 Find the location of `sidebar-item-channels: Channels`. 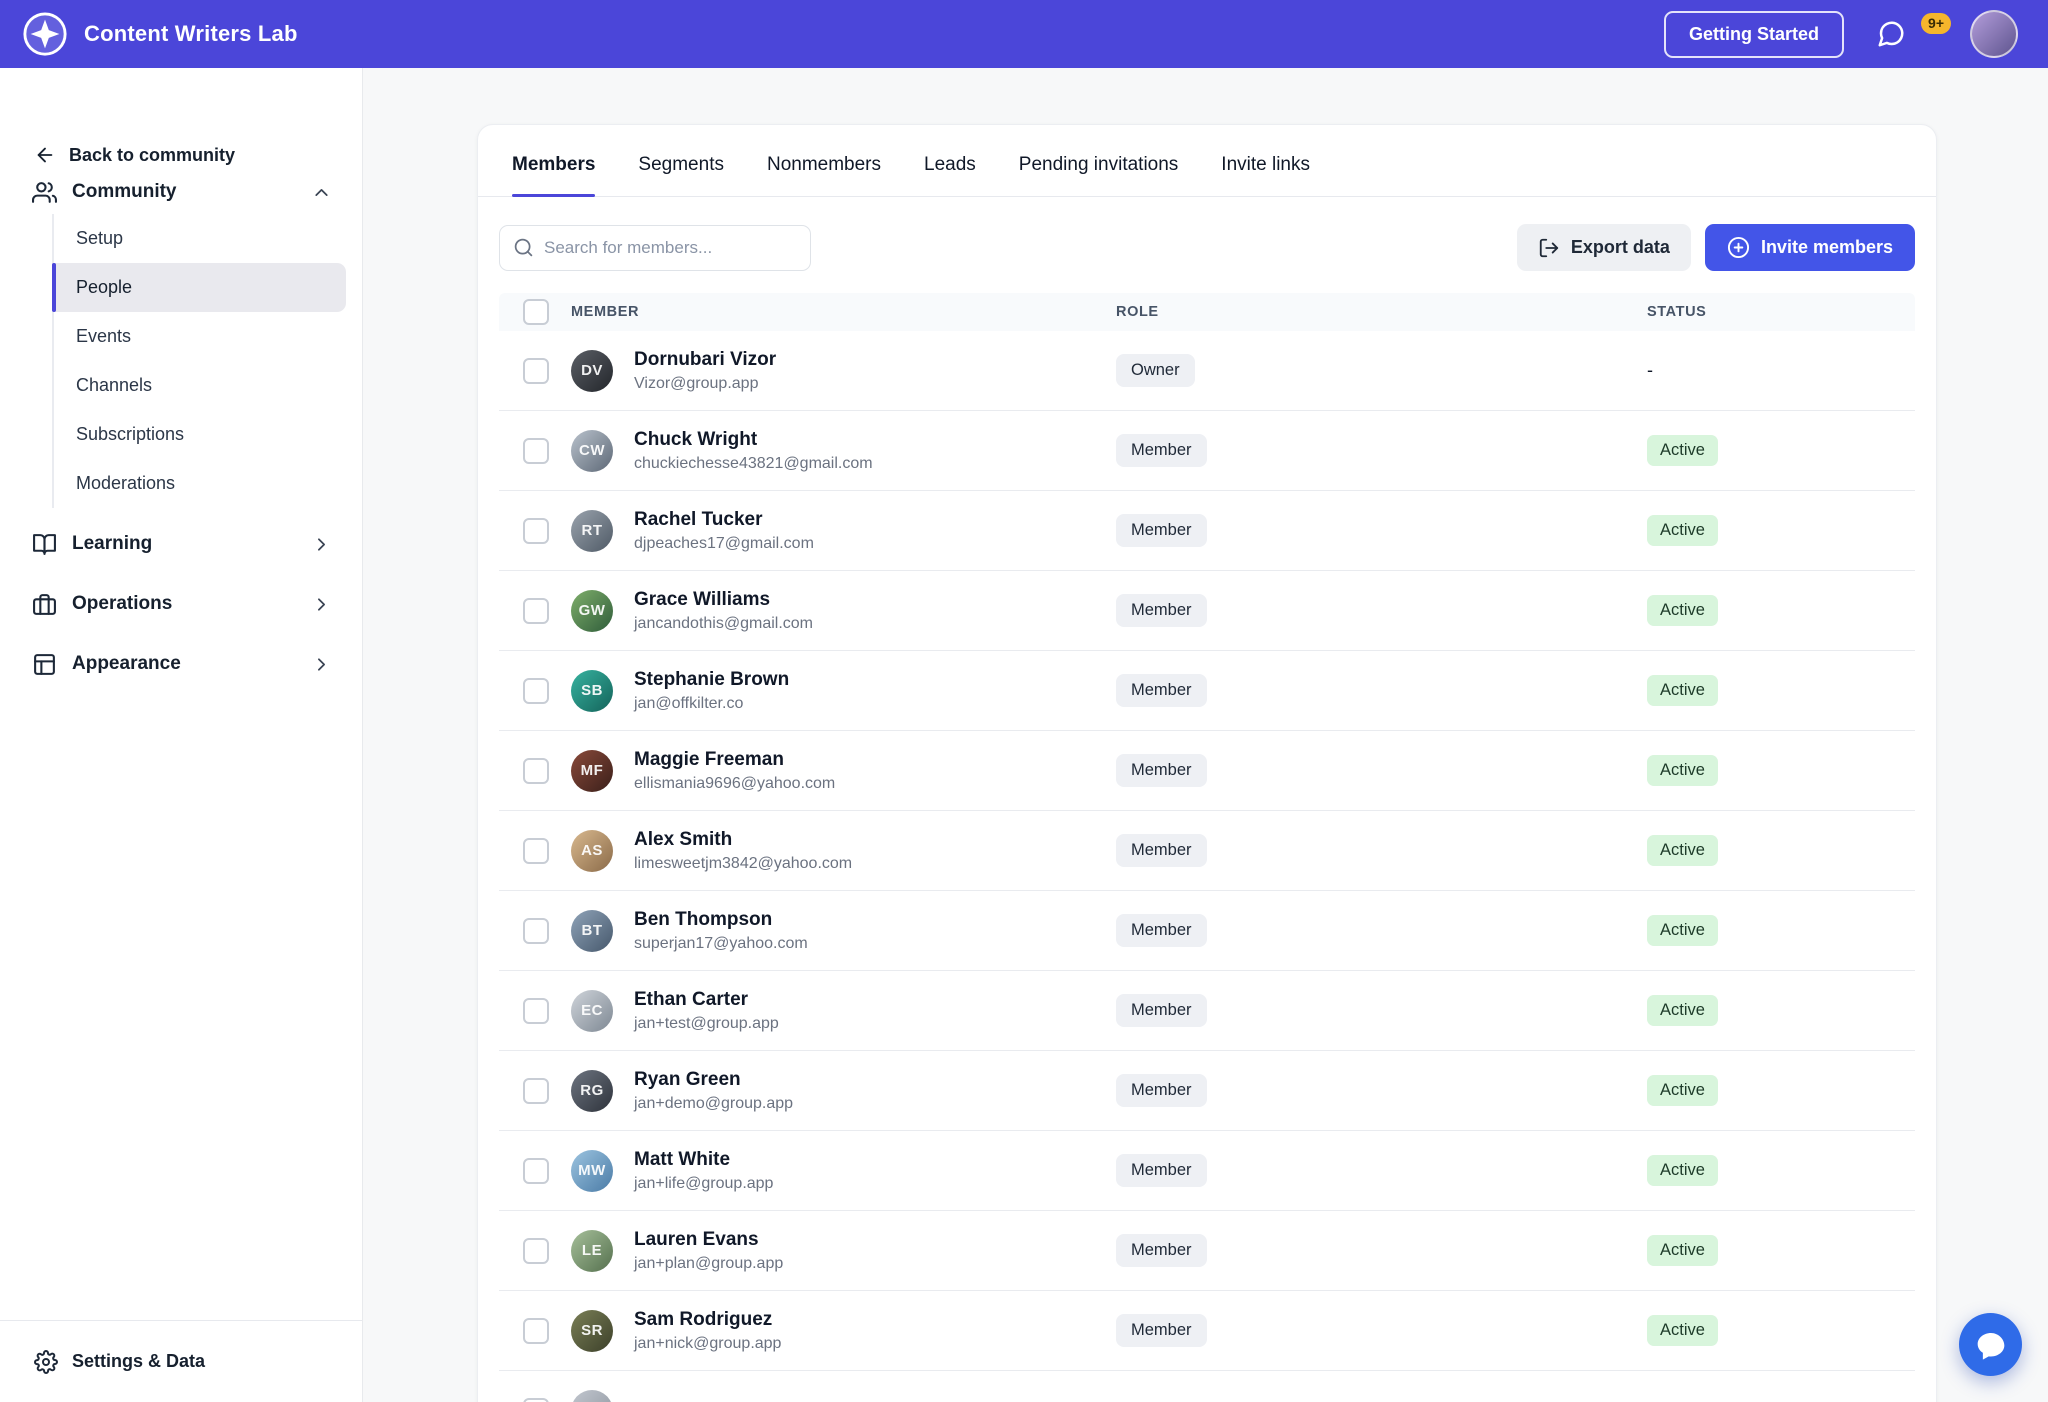

sidebar-item-channels: Channels is located at coordinates (200, 385).